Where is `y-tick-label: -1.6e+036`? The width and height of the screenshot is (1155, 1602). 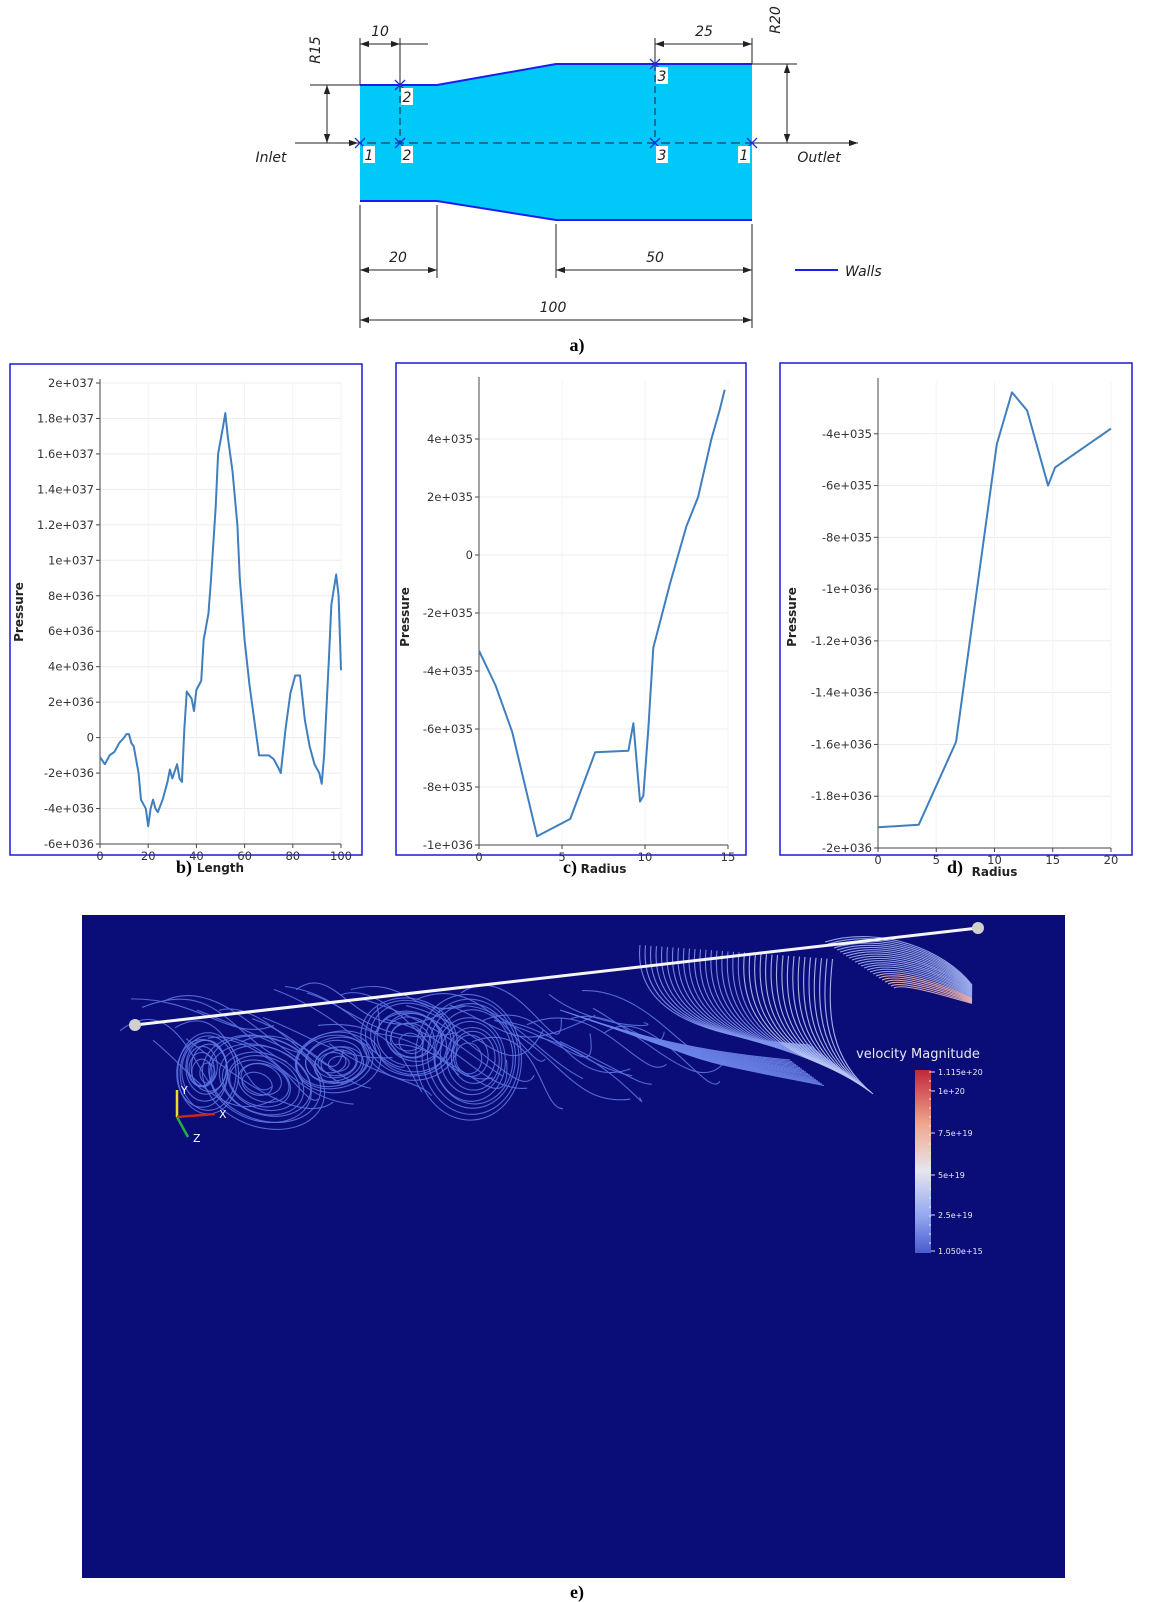
y-tick-label: -1.6e+036 is located at coordinates (841, 744).